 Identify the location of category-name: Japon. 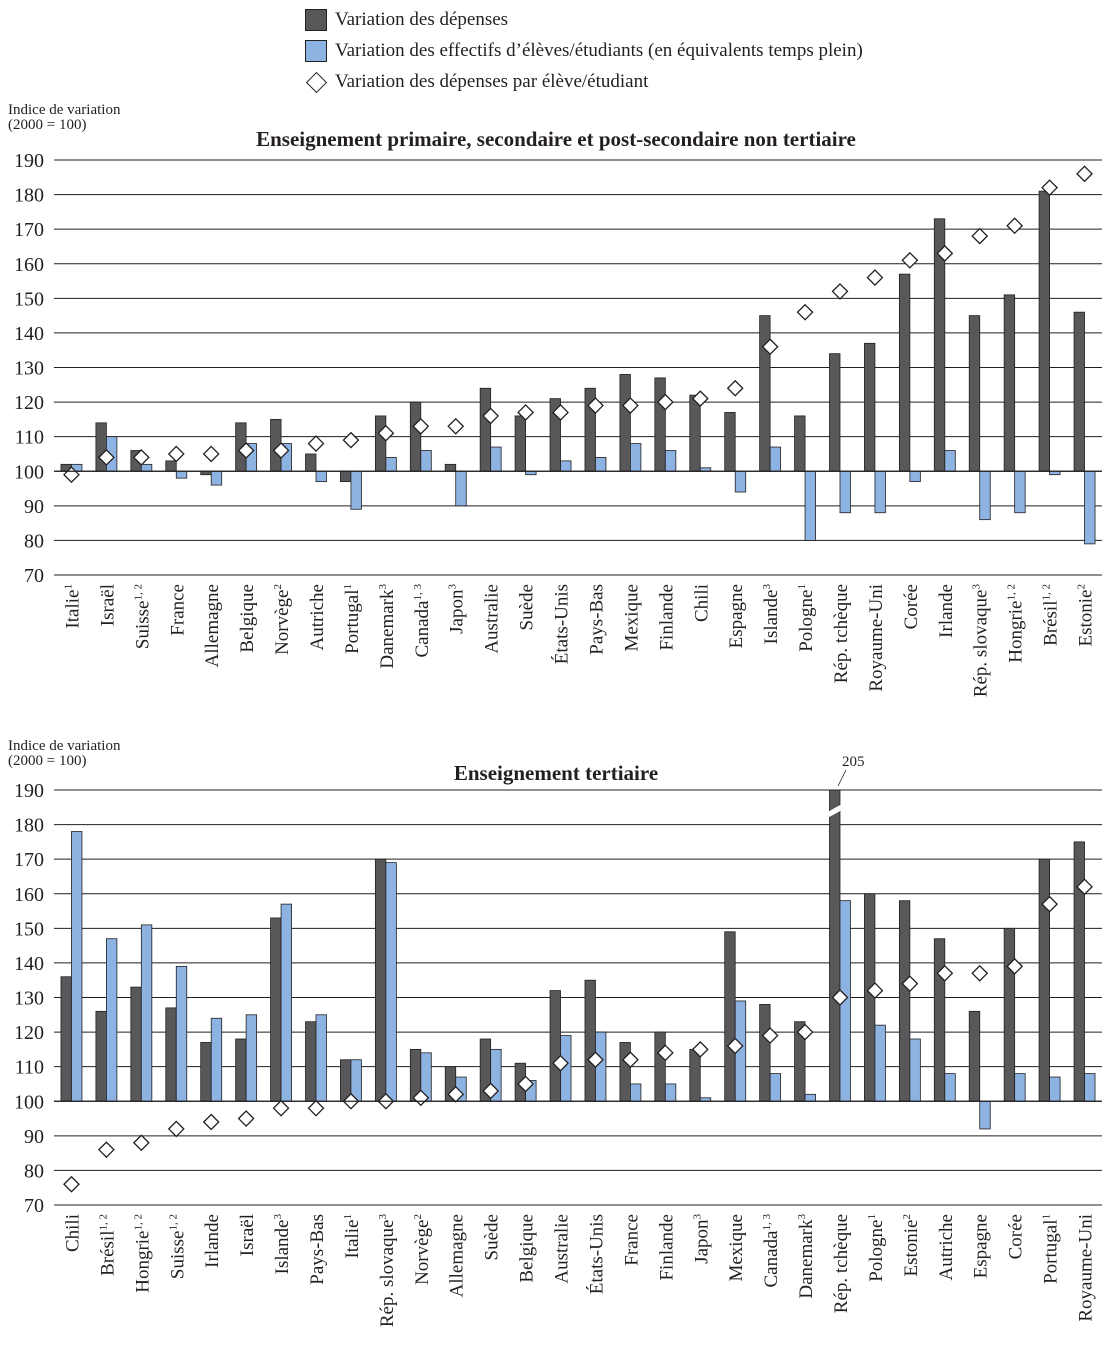
(701, 1241).